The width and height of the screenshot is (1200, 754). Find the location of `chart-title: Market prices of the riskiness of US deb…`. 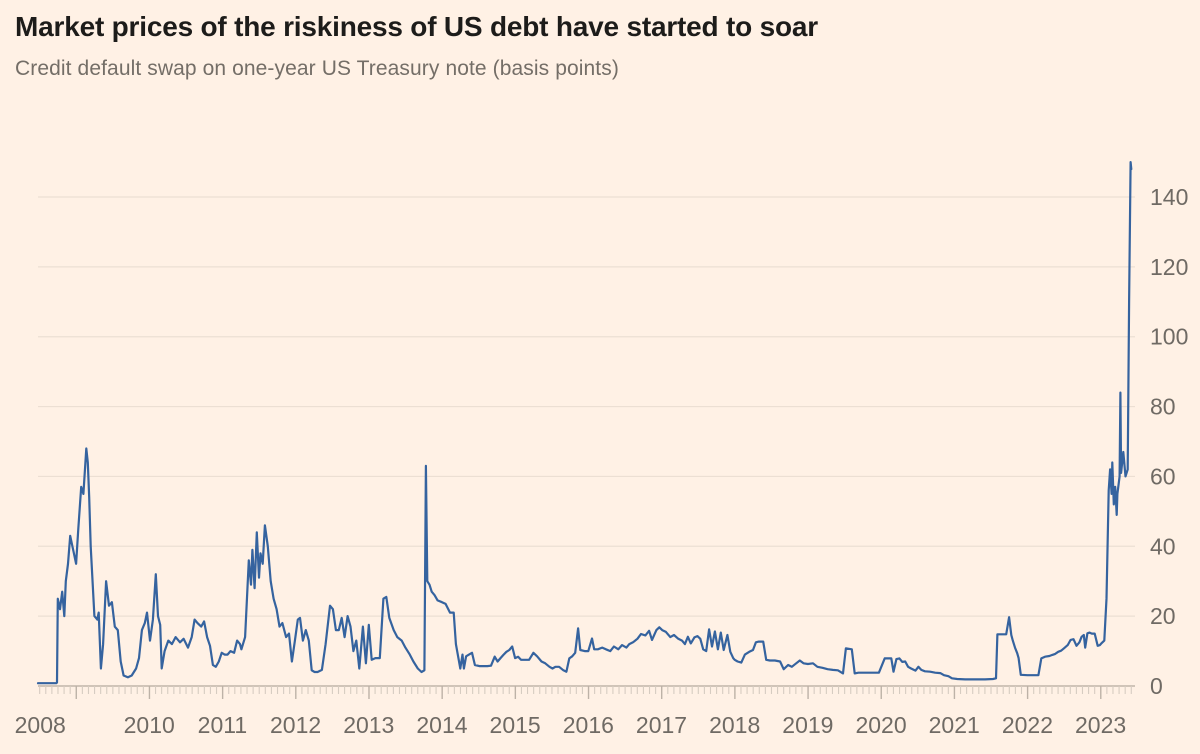

chart-title: Market prices of the riskiness of US deb… is located at coordinates (416, 26).